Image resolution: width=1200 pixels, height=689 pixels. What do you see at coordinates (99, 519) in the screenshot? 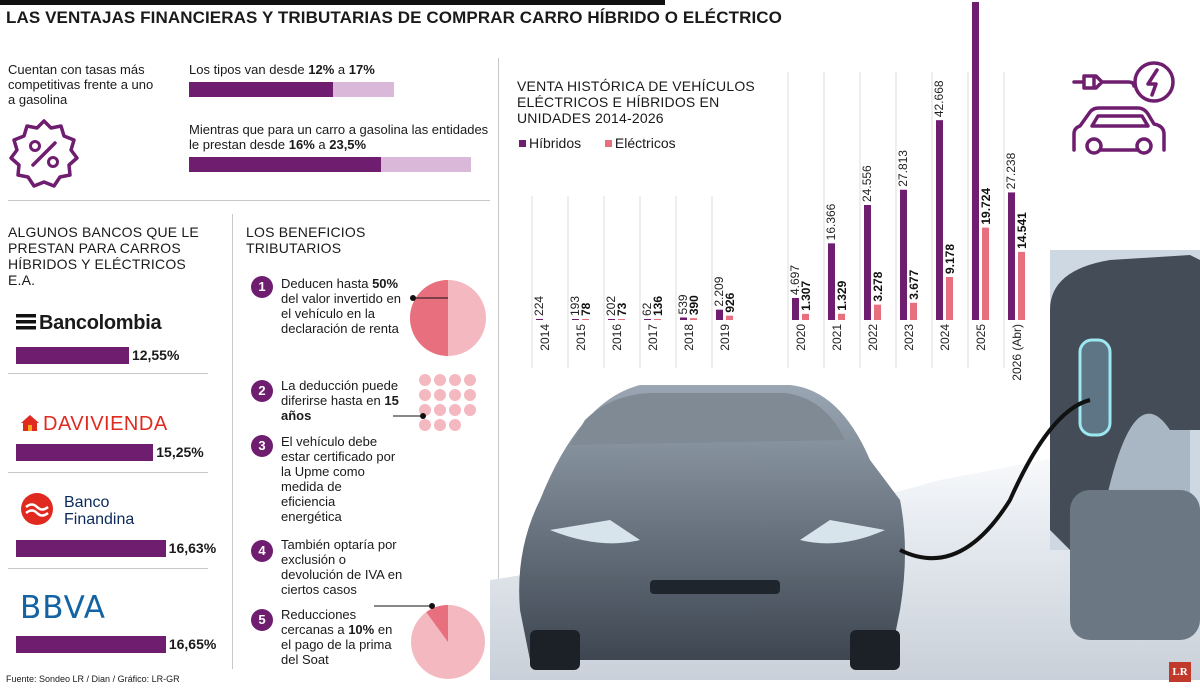
I see `bank-name-finandina-2: Finandina` at bounding box center [99, 519].